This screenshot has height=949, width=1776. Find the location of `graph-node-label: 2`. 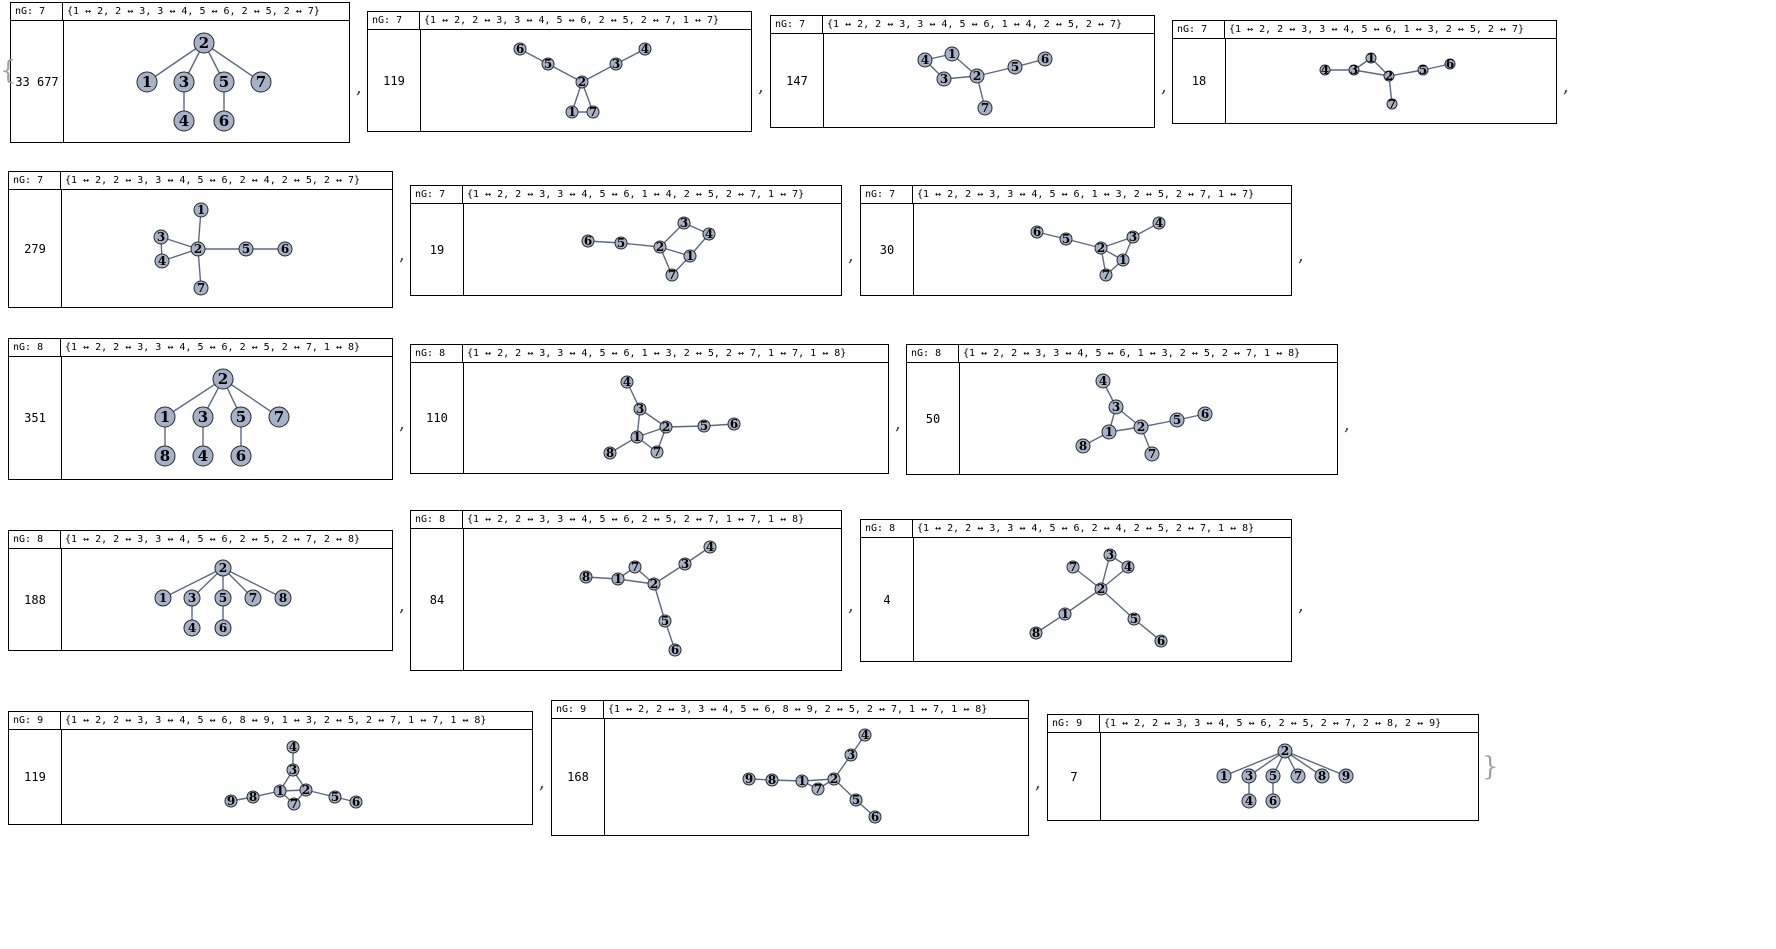

graph-node-label: 2 is located at coordinates (1285, 751).